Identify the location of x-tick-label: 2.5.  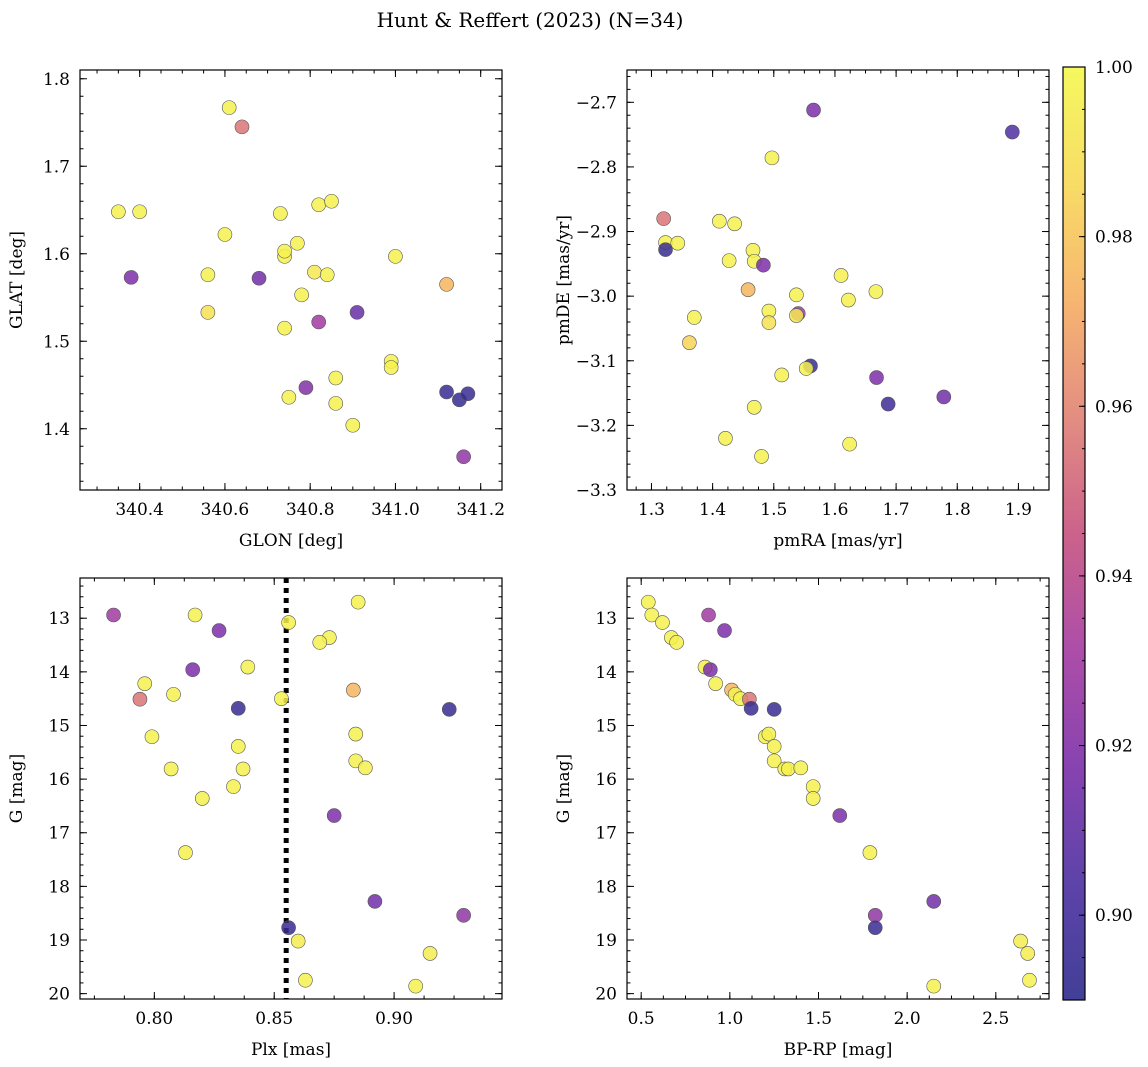
(995, 1019).